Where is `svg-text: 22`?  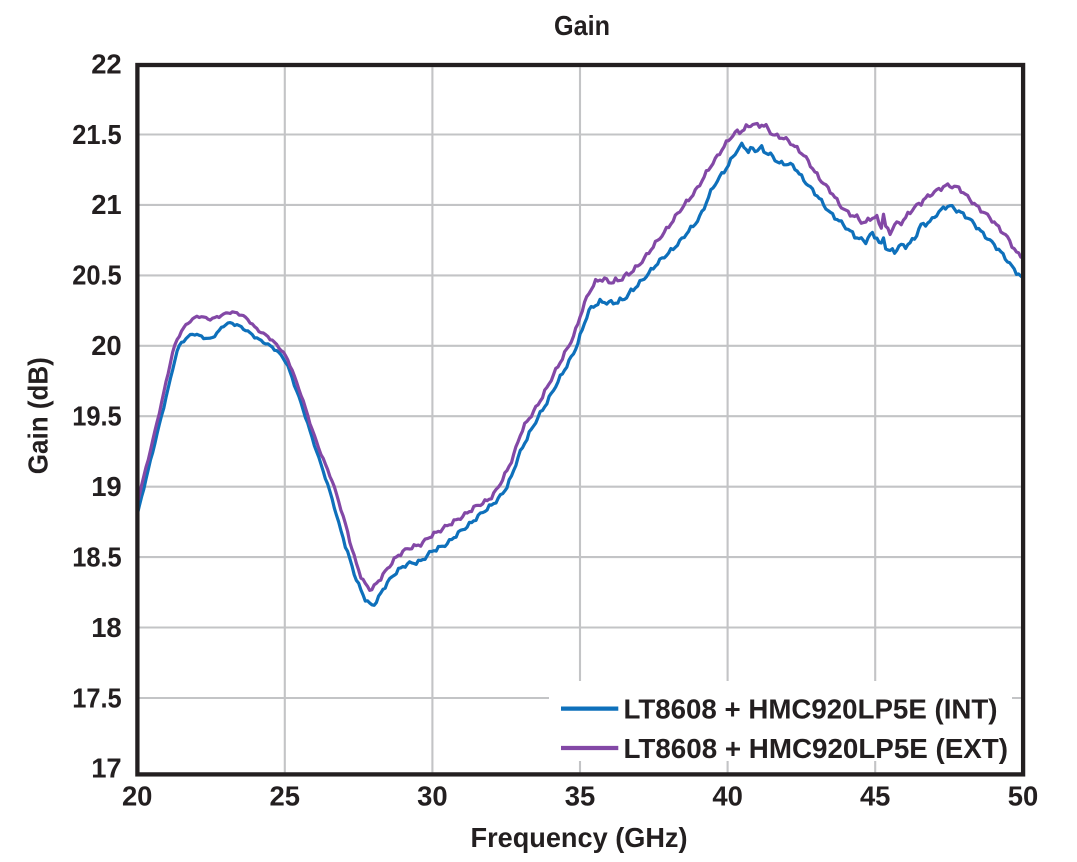
svg-text: 22 is located at coordinates (106, 63).